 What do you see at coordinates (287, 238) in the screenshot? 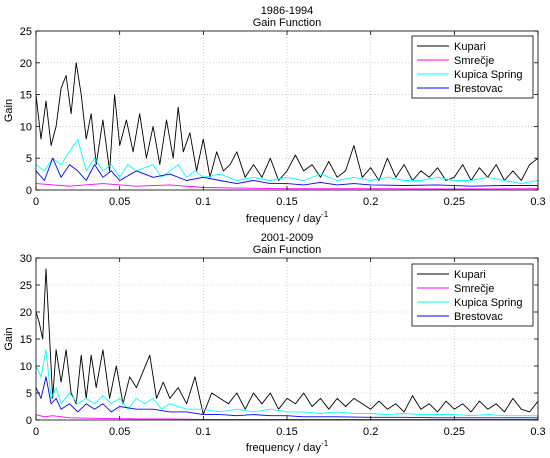
I see `chart-title: 2001-2009` at bounding box center [287, 238].